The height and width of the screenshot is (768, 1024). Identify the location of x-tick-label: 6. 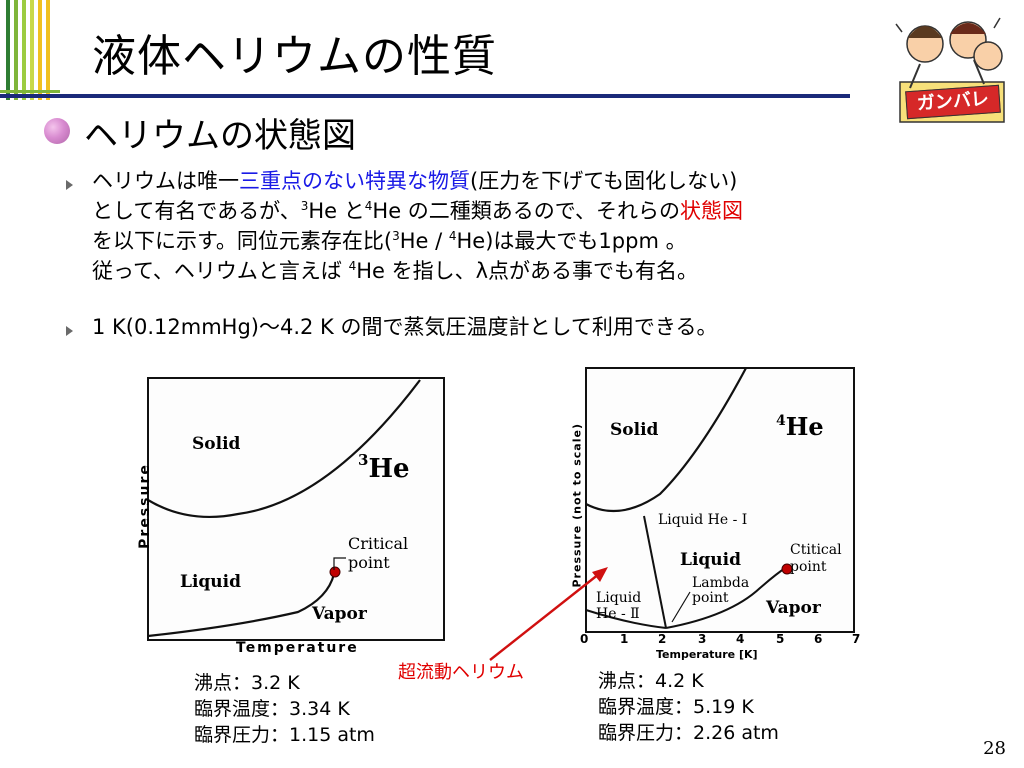
(818, 639).